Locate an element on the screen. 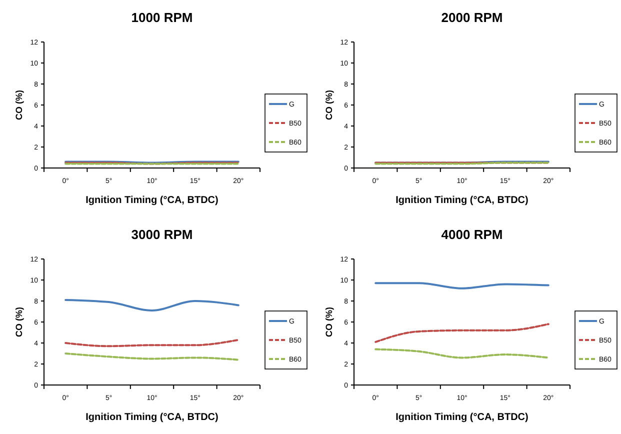 Image resolution: width=621 pixels, height=434 pixels. chart-title: 1000 RPM is located at coordinates (162, 17).